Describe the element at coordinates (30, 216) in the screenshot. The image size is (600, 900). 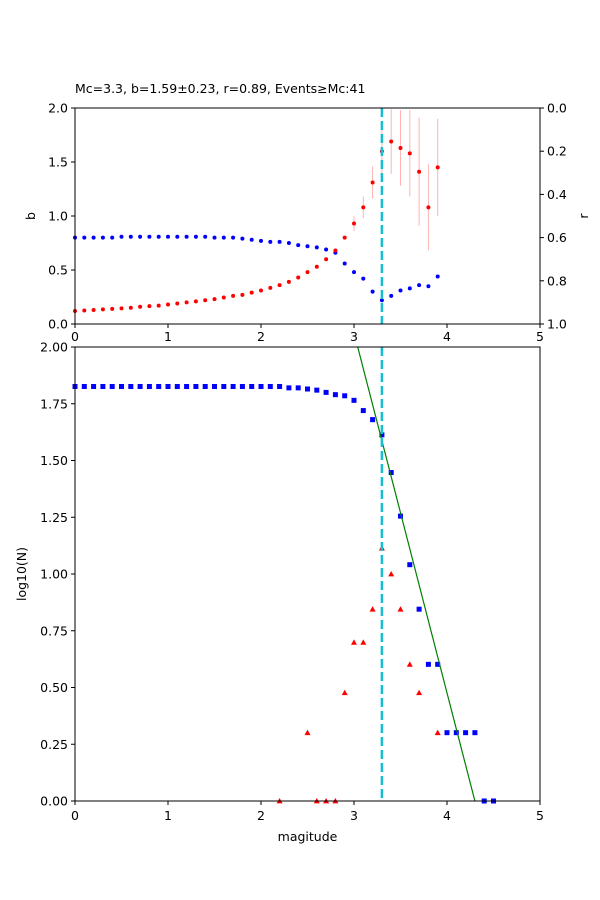
I see `y-axis-label-b: b` at that location.